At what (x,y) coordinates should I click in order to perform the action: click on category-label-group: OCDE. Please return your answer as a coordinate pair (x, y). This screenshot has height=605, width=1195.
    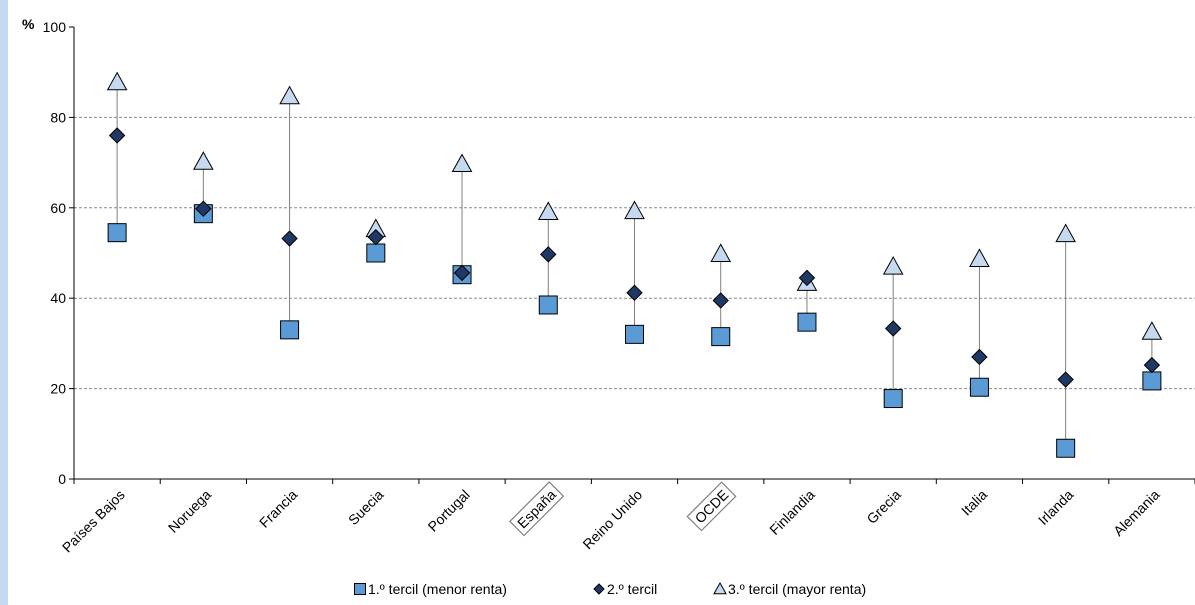
    Looking at the image, I should click on (711, 506).